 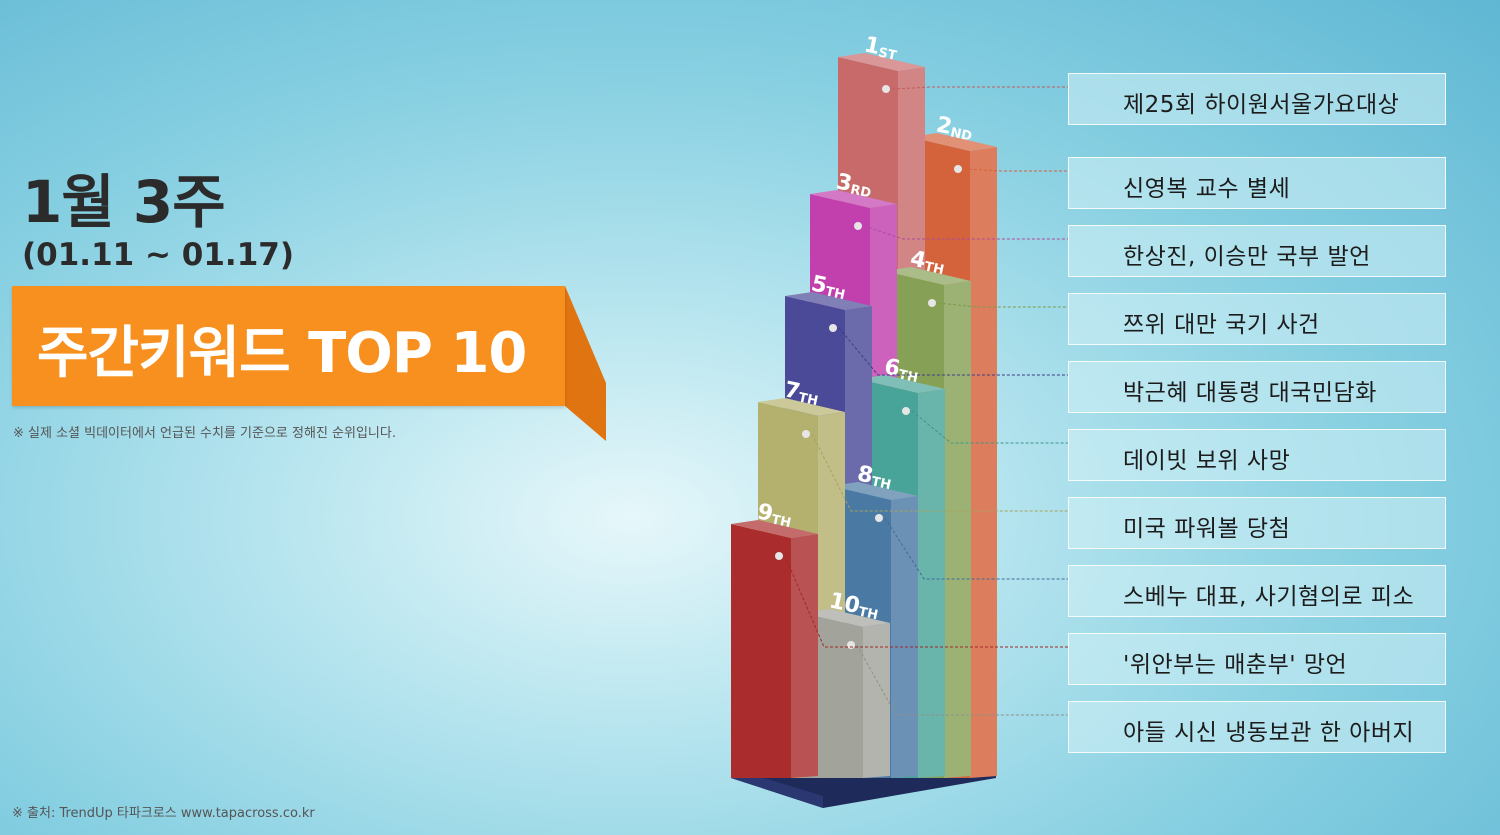 I want to click on keyword-label-8: 스베누 대표, 사기혐의로 피소, so click(x=1269, y=597).